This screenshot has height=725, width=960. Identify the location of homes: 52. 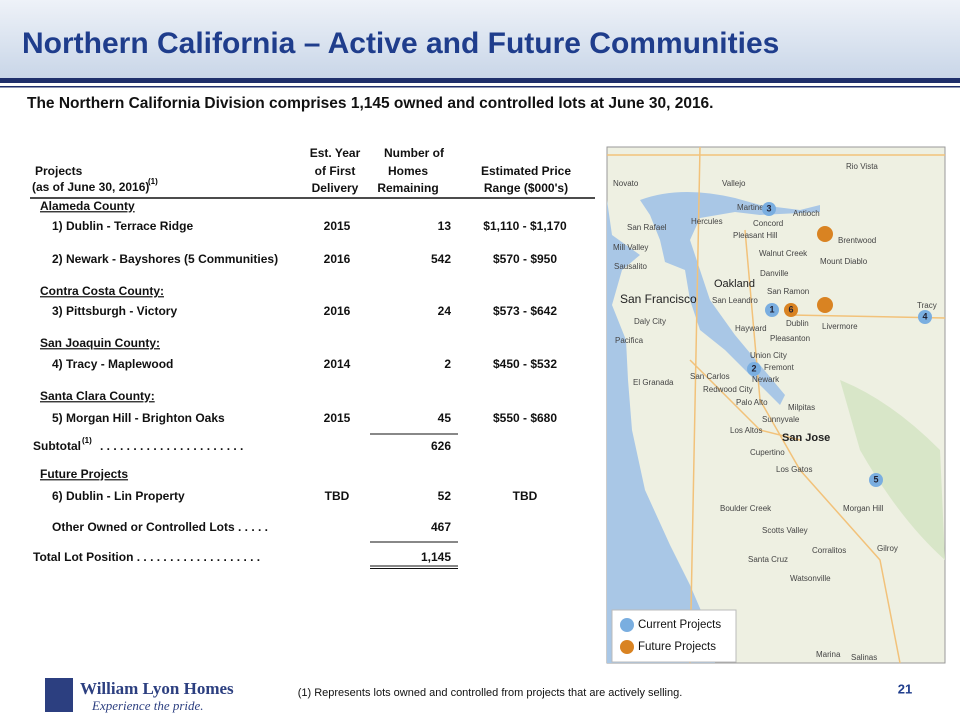
(445, 496).